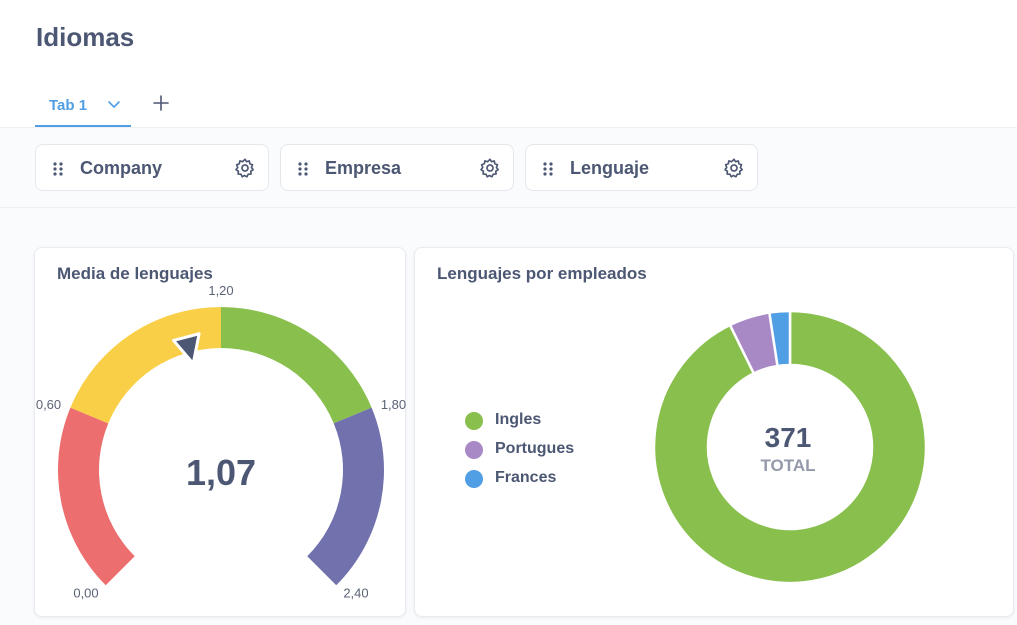  I want to click on tab-1: Tab 1, so click(83, 106).